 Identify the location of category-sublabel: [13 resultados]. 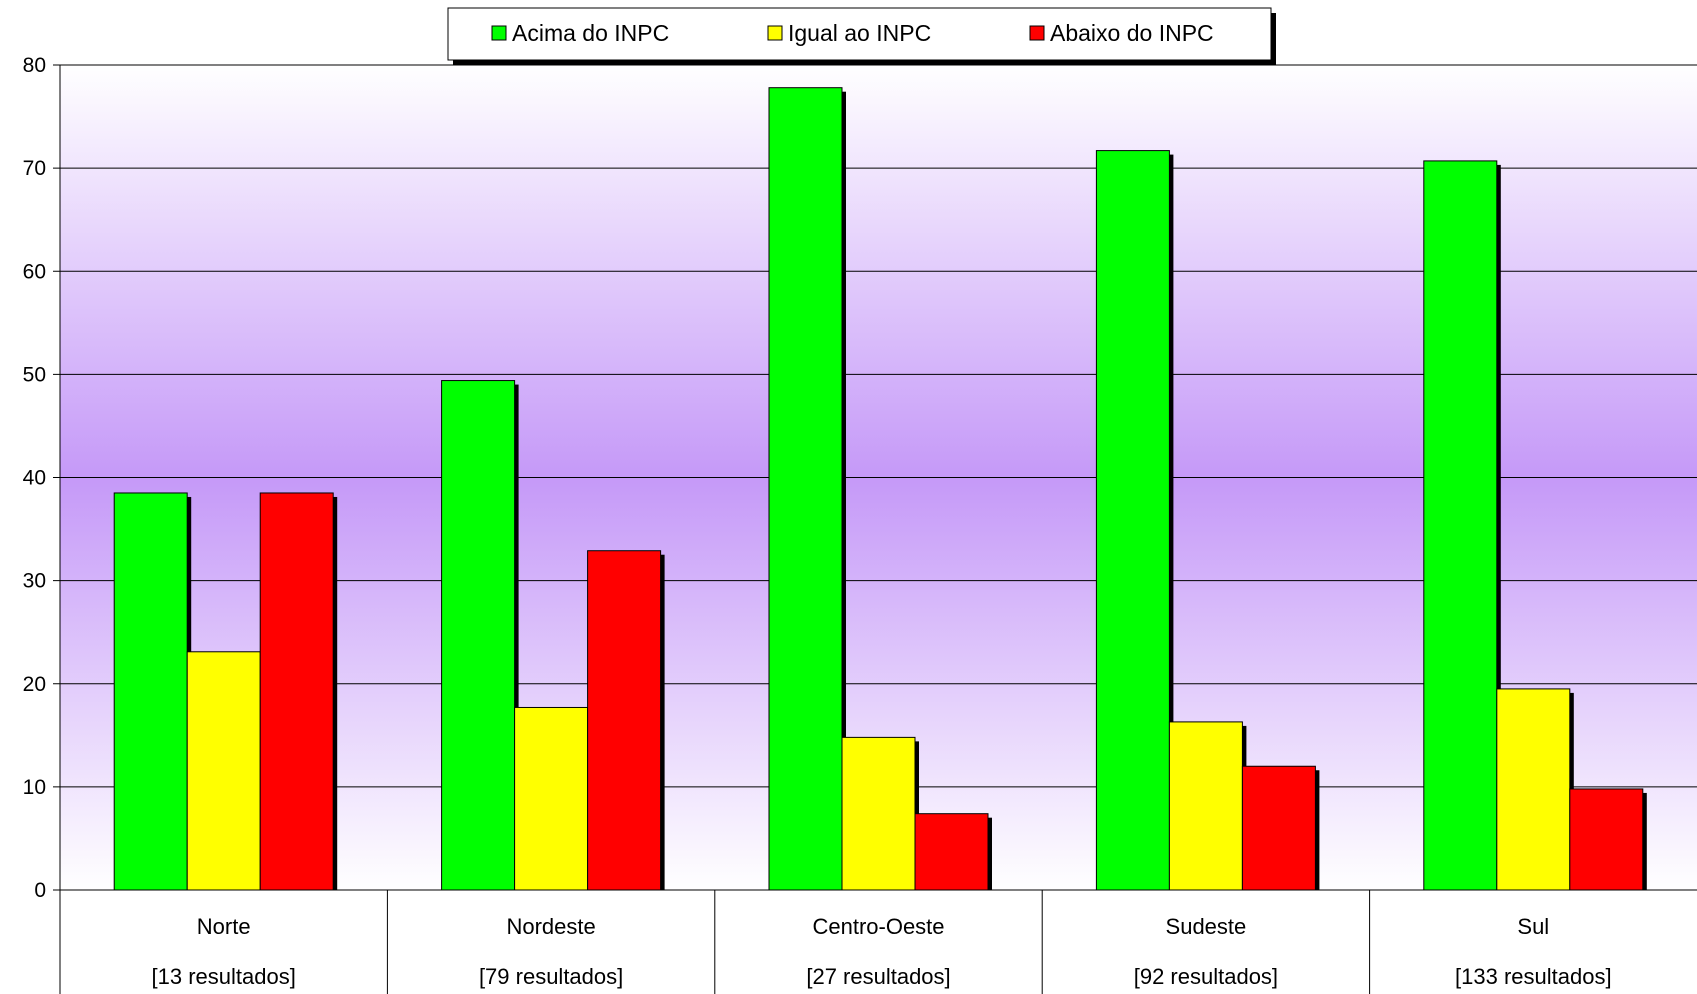
(224, 976).